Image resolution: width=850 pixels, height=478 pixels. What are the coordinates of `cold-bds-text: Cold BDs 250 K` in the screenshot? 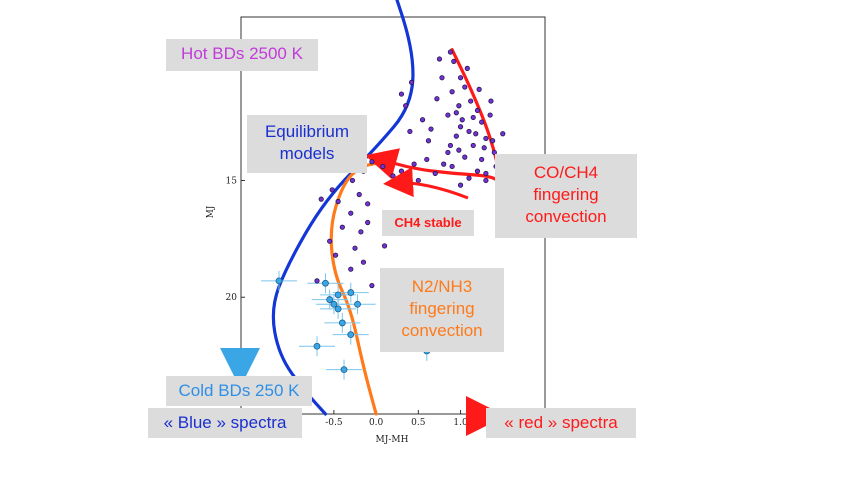 It's located at (239, 390).